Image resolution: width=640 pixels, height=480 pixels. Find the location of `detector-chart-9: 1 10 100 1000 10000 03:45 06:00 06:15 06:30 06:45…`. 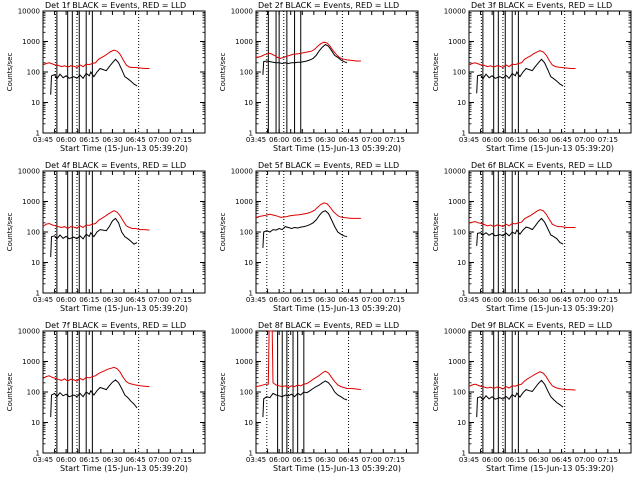

detector-chart-9: 1 10 100 1000 10000 03:45 06:00 06:15 06:30 06:45… is located at coordinates (532, 400).